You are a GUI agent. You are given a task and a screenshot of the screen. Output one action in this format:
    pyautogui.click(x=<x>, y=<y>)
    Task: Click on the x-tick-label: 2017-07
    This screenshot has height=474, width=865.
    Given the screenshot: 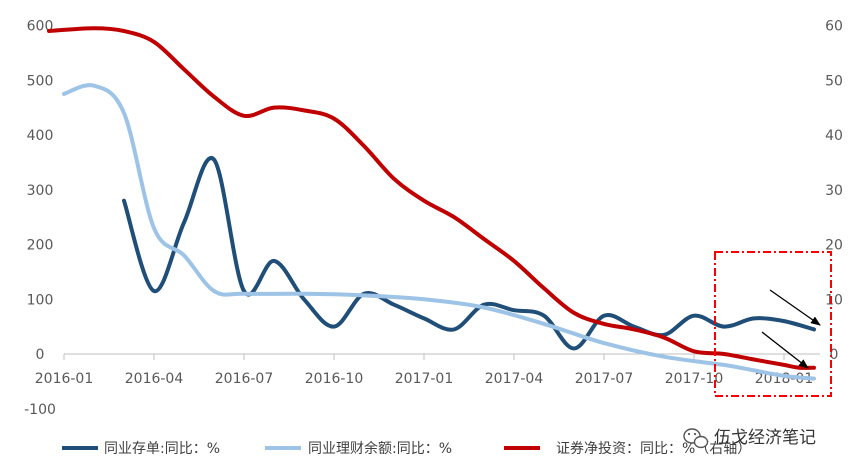 What is the action you would take?
    pyautogui.click(x=604, y=379)
    